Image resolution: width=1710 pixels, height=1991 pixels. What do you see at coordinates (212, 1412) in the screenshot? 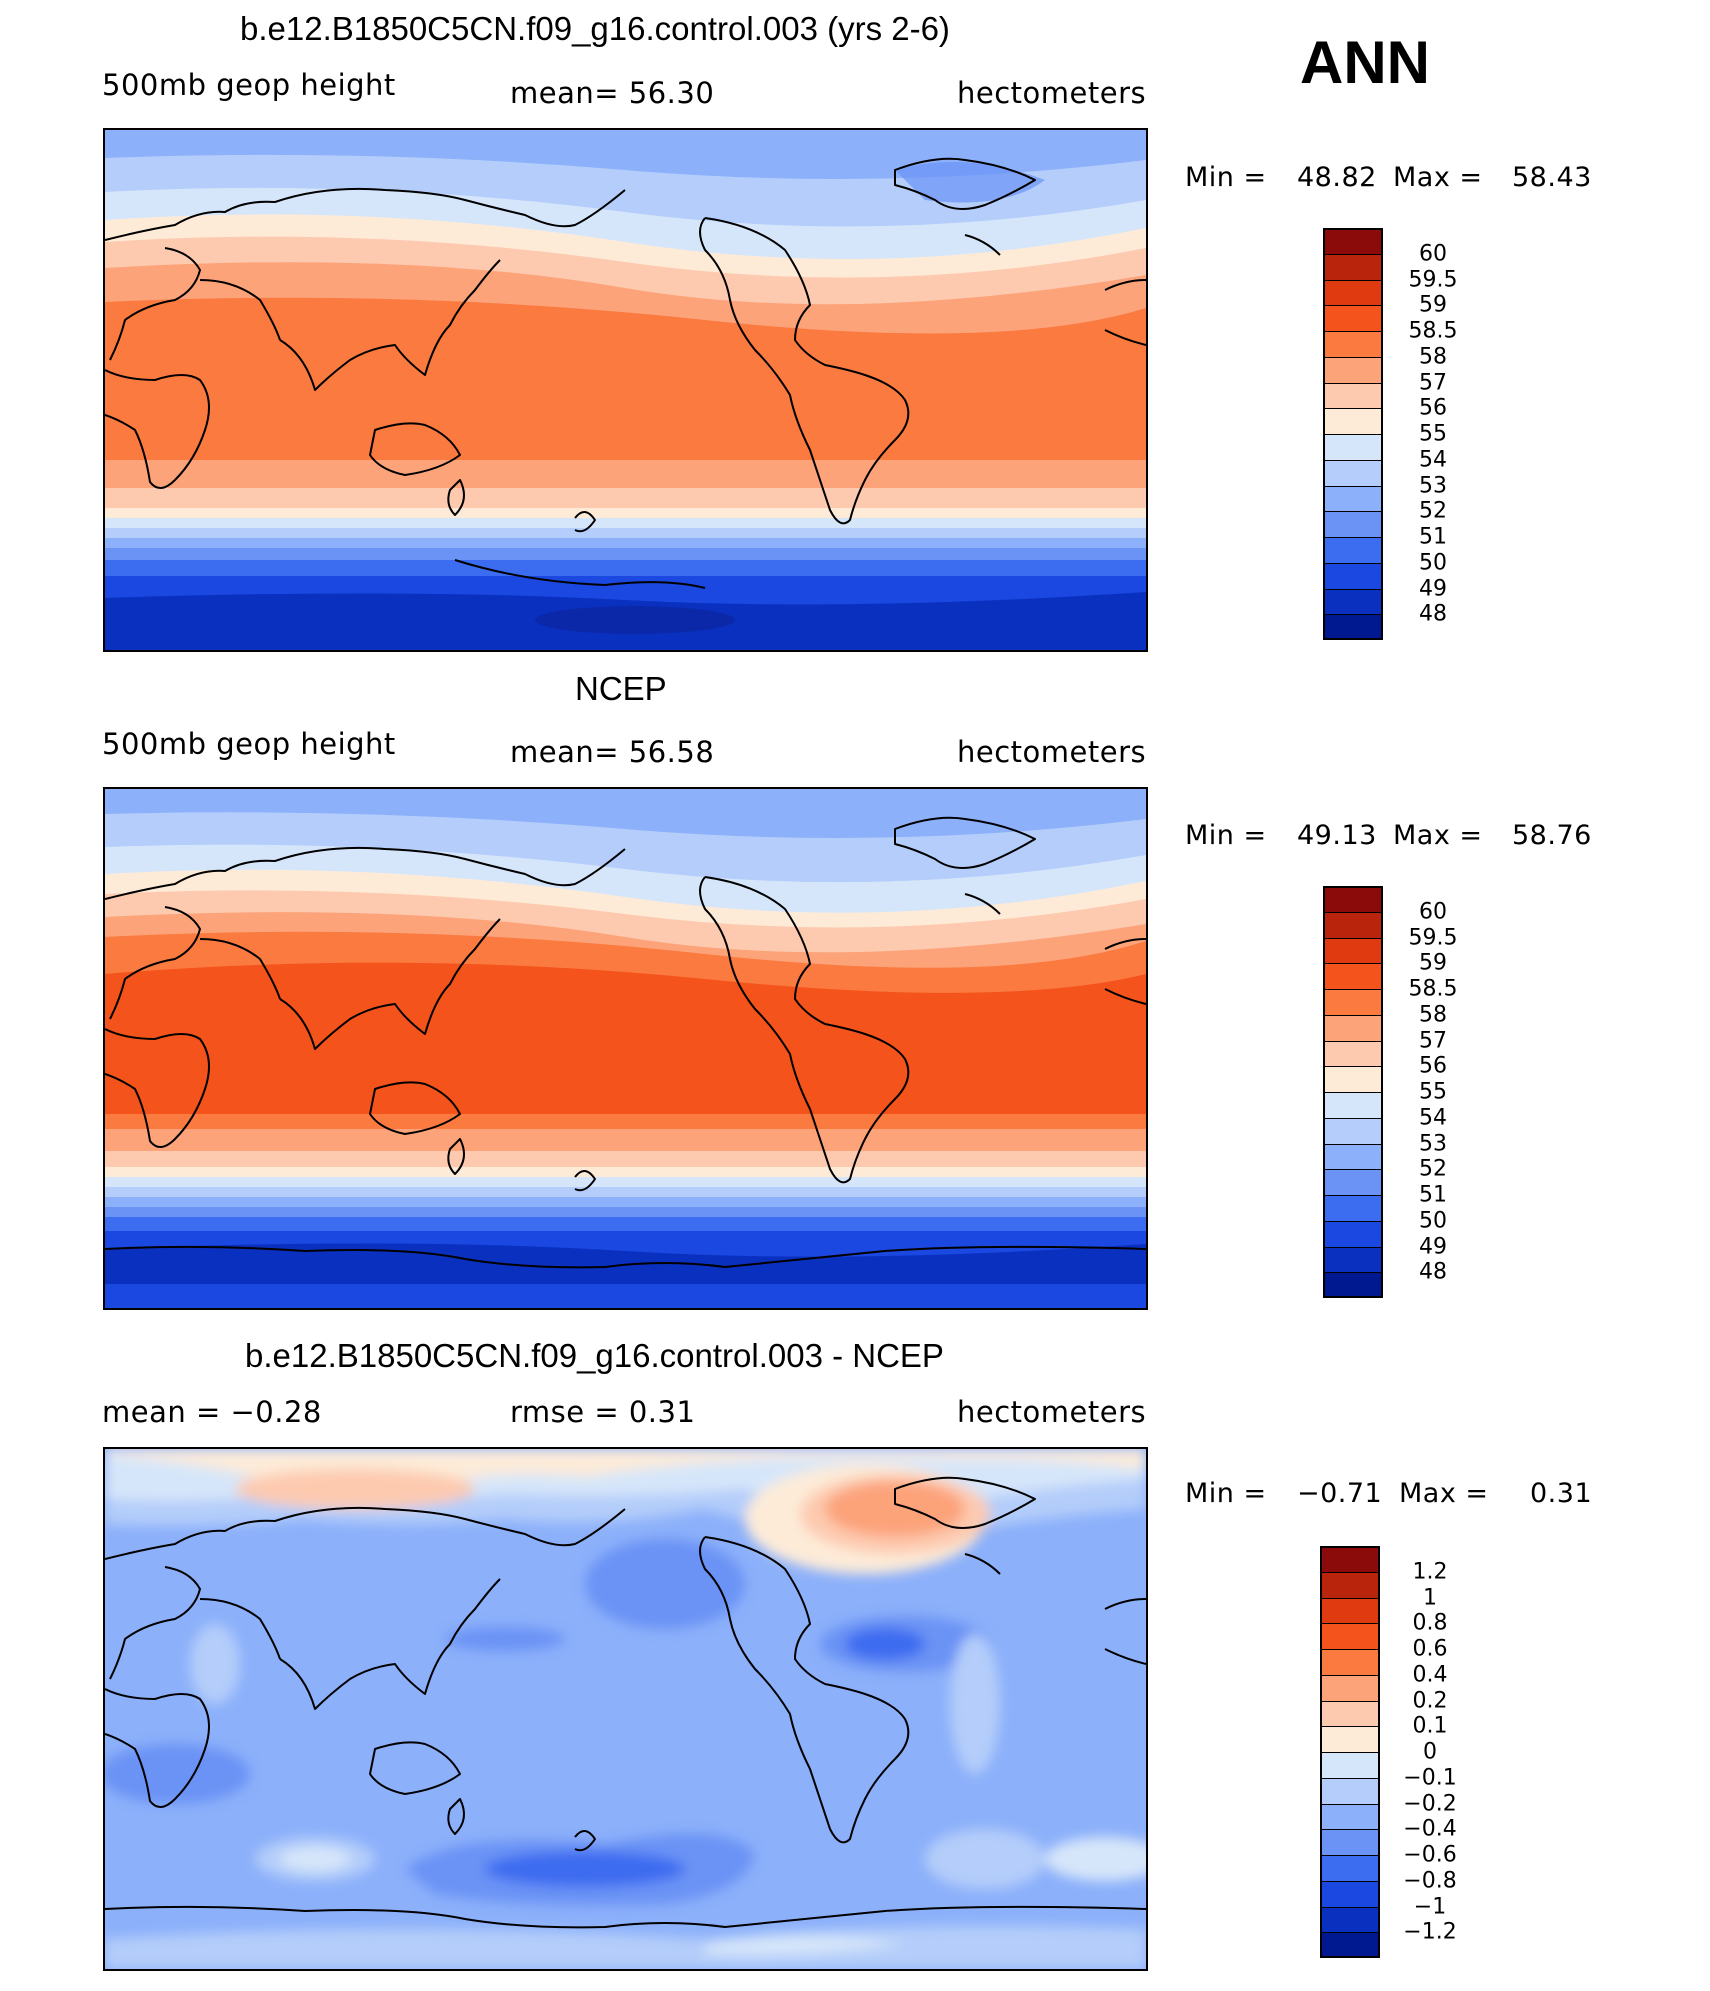
I see `mean-label: mean = −0.28` at bounding box center [212, 1412].